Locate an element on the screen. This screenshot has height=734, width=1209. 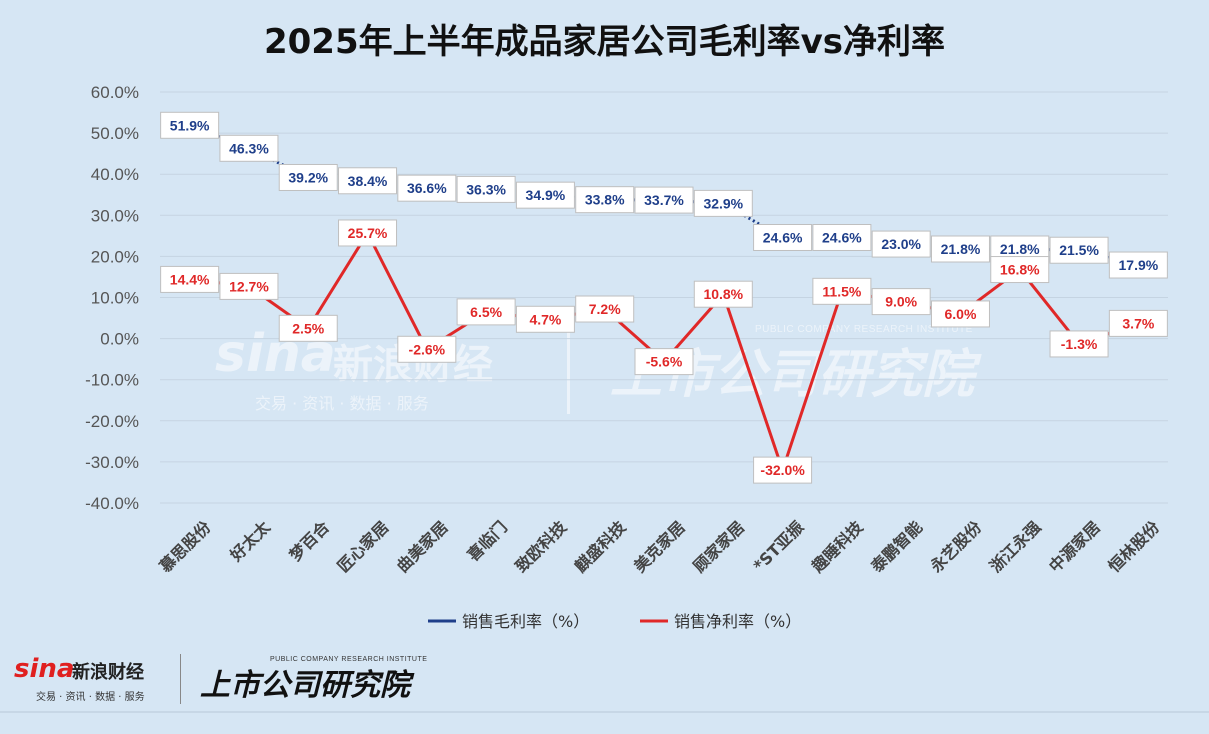
legend-label: 销售净利率（%） is located at coordinates (737, 621).